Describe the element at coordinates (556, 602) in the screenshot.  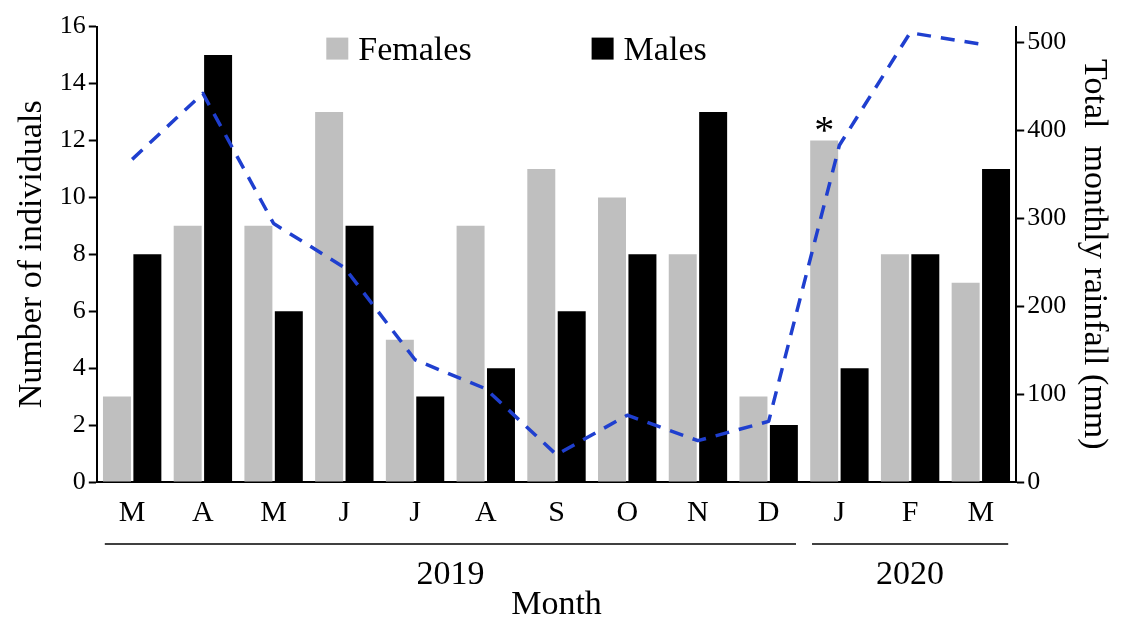
I see `x-axis-title: Month` at that location.